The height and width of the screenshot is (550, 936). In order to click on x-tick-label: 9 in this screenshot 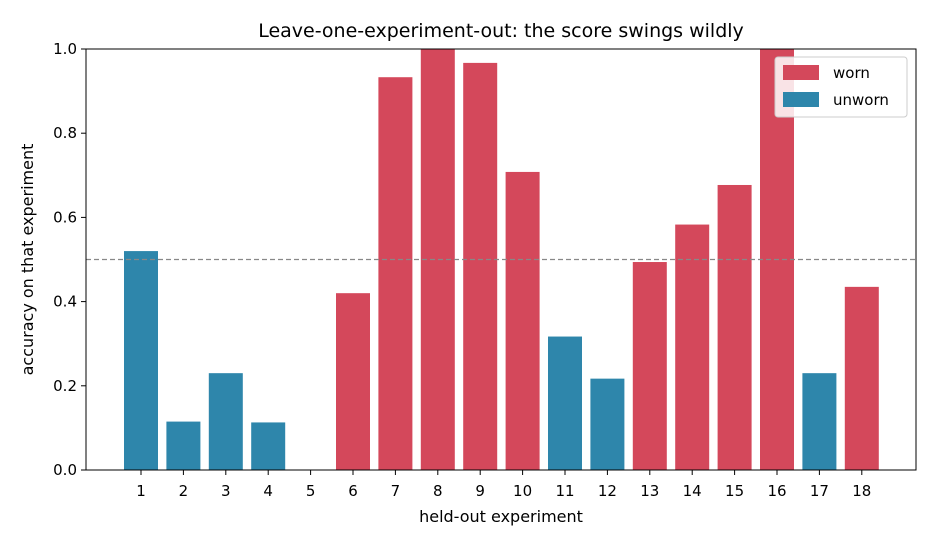, I will do `click(480, 491)`.